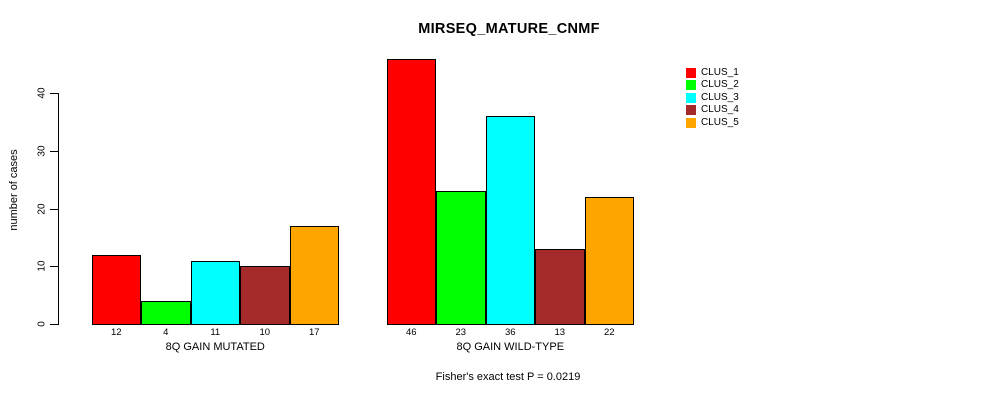 This screenshot has width=990, height=400. I want to click on y-axis-tick-label: 10, so click(42, 266).